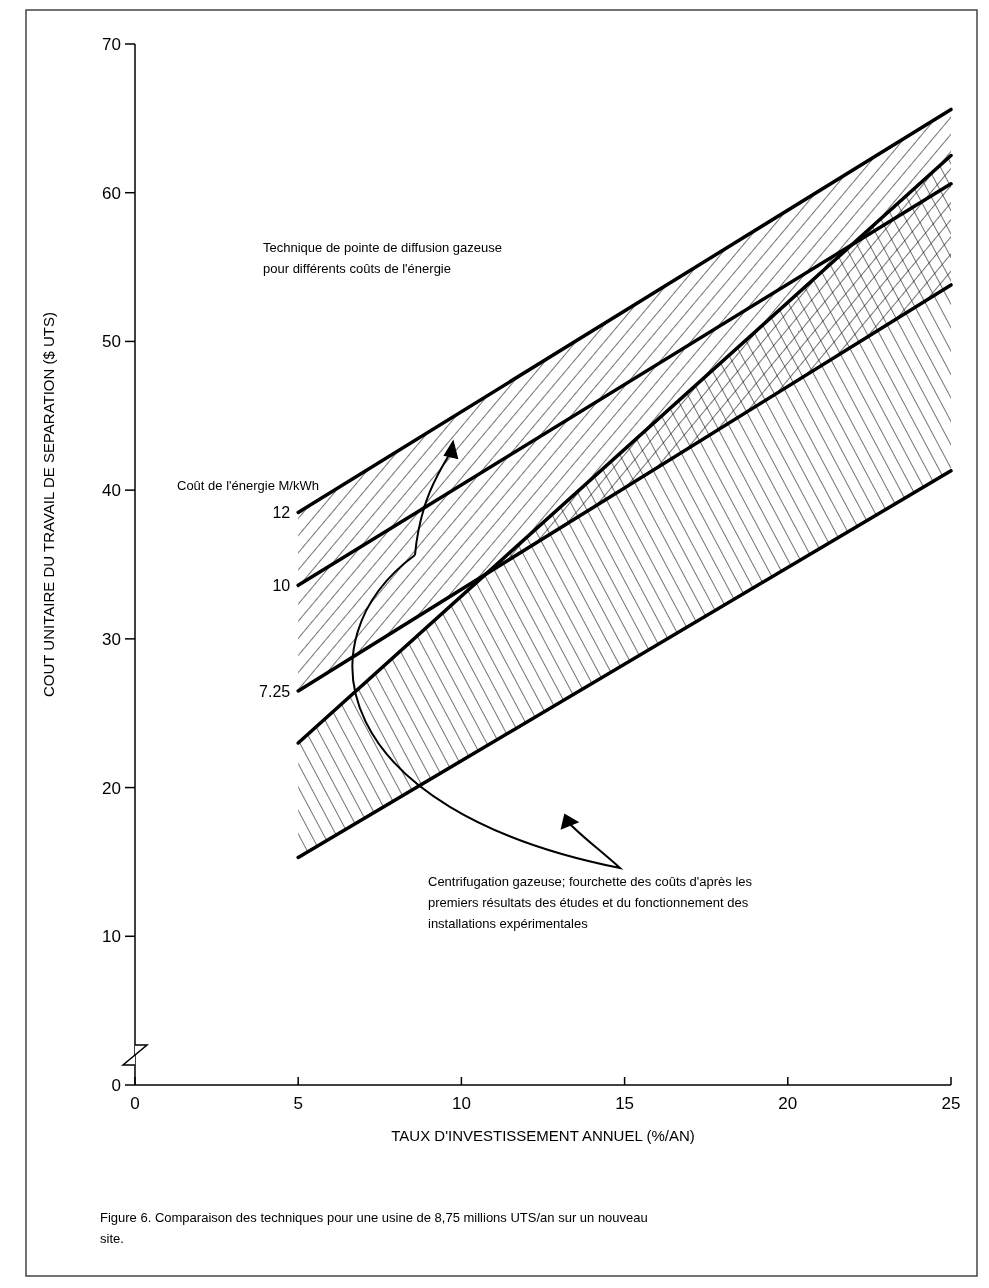  What do you see at coordinates (281, 513) in the screenshot?
I see `series-label: 12` at bounding box center [281, 513].